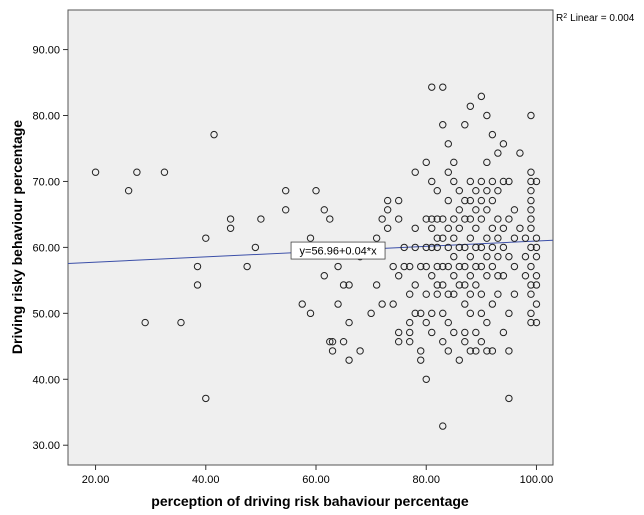  I want to click on y-tick-label: 80.00, so click(46, 117).